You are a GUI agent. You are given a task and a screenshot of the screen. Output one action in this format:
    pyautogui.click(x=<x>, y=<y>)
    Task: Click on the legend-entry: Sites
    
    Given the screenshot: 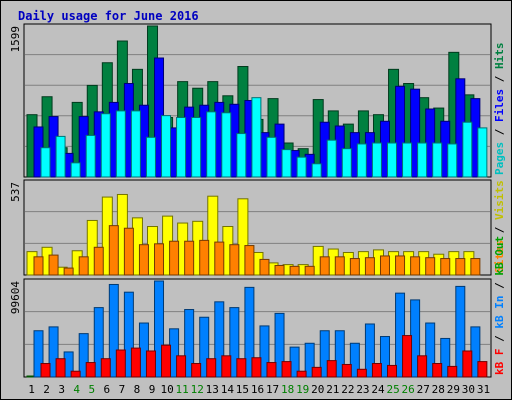 What is the action you would take?
    pyautogui.click(x=499, y=256)
    